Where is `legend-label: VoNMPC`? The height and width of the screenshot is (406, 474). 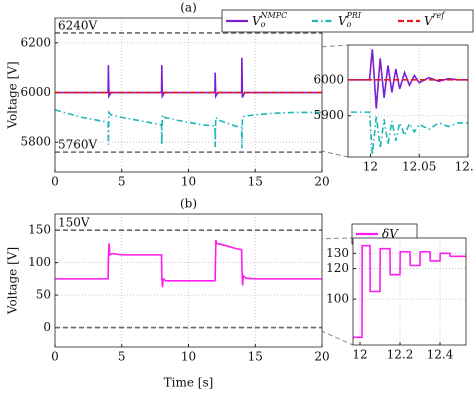
legend-label: VoNMPC is located at coordinates (269, 20).